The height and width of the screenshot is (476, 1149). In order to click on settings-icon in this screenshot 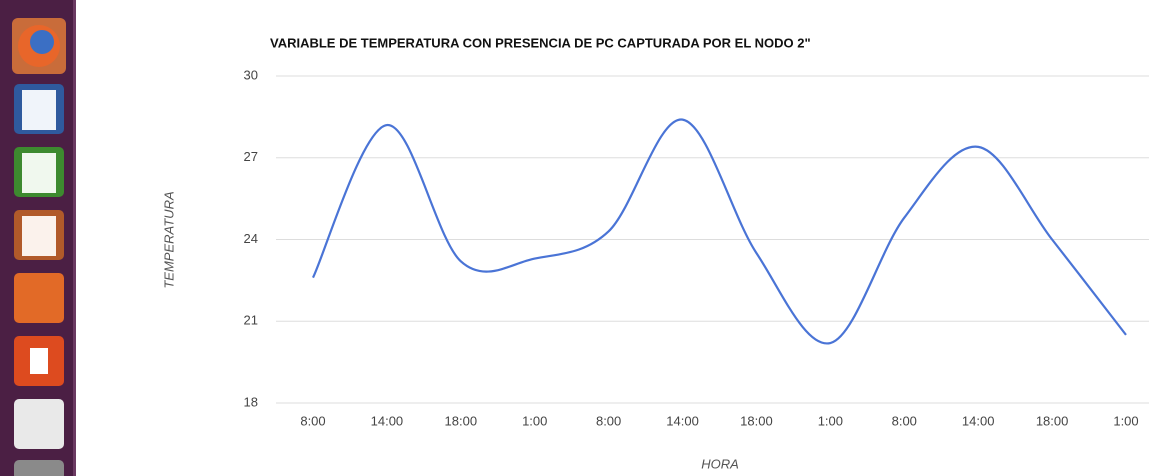, I will do `click(39, 468)`.